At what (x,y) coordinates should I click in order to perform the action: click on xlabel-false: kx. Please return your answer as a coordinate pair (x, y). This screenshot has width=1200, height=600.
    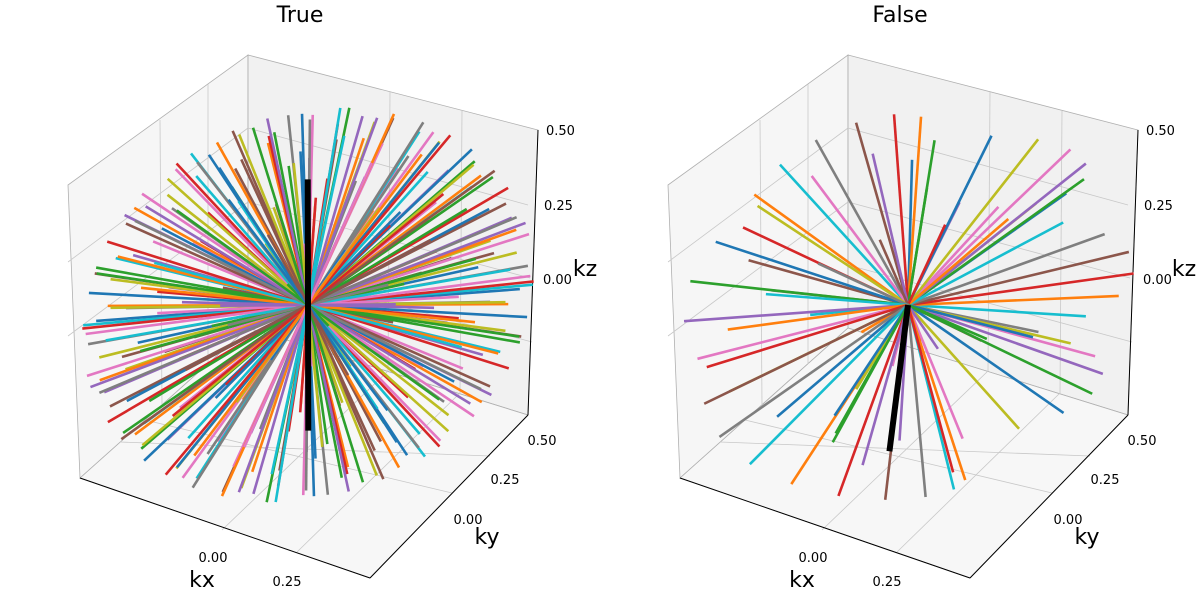
    Looking at the image, I should click on (802, 580).